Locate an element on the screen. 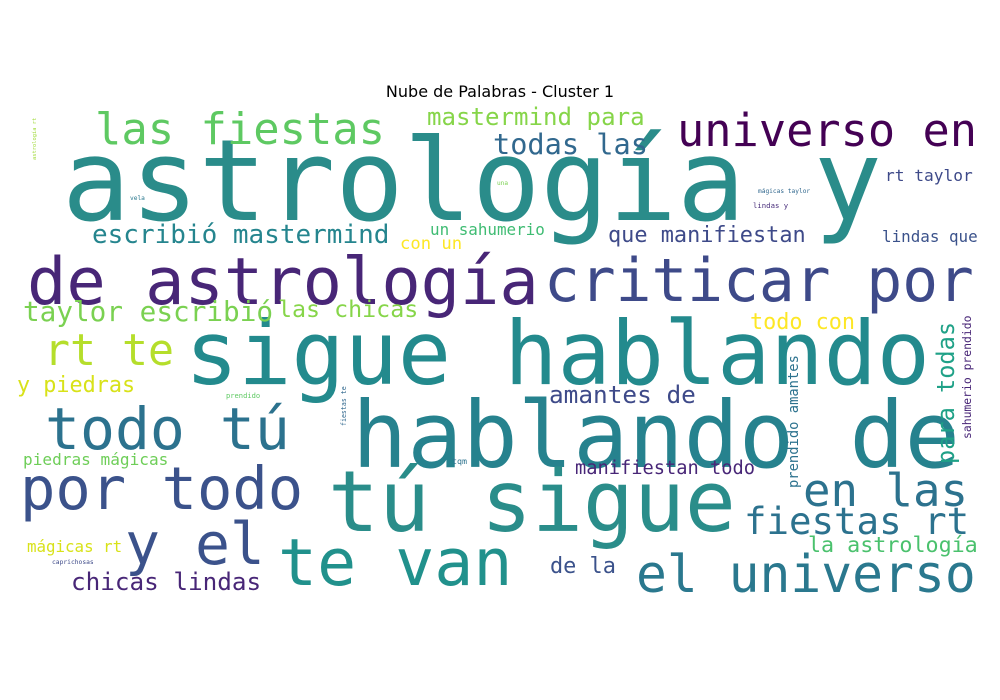 Image resolution: width=1000 pixels, height=700 pixels. word-la-astrologia: la astrología is located at coordinates (893, 545).